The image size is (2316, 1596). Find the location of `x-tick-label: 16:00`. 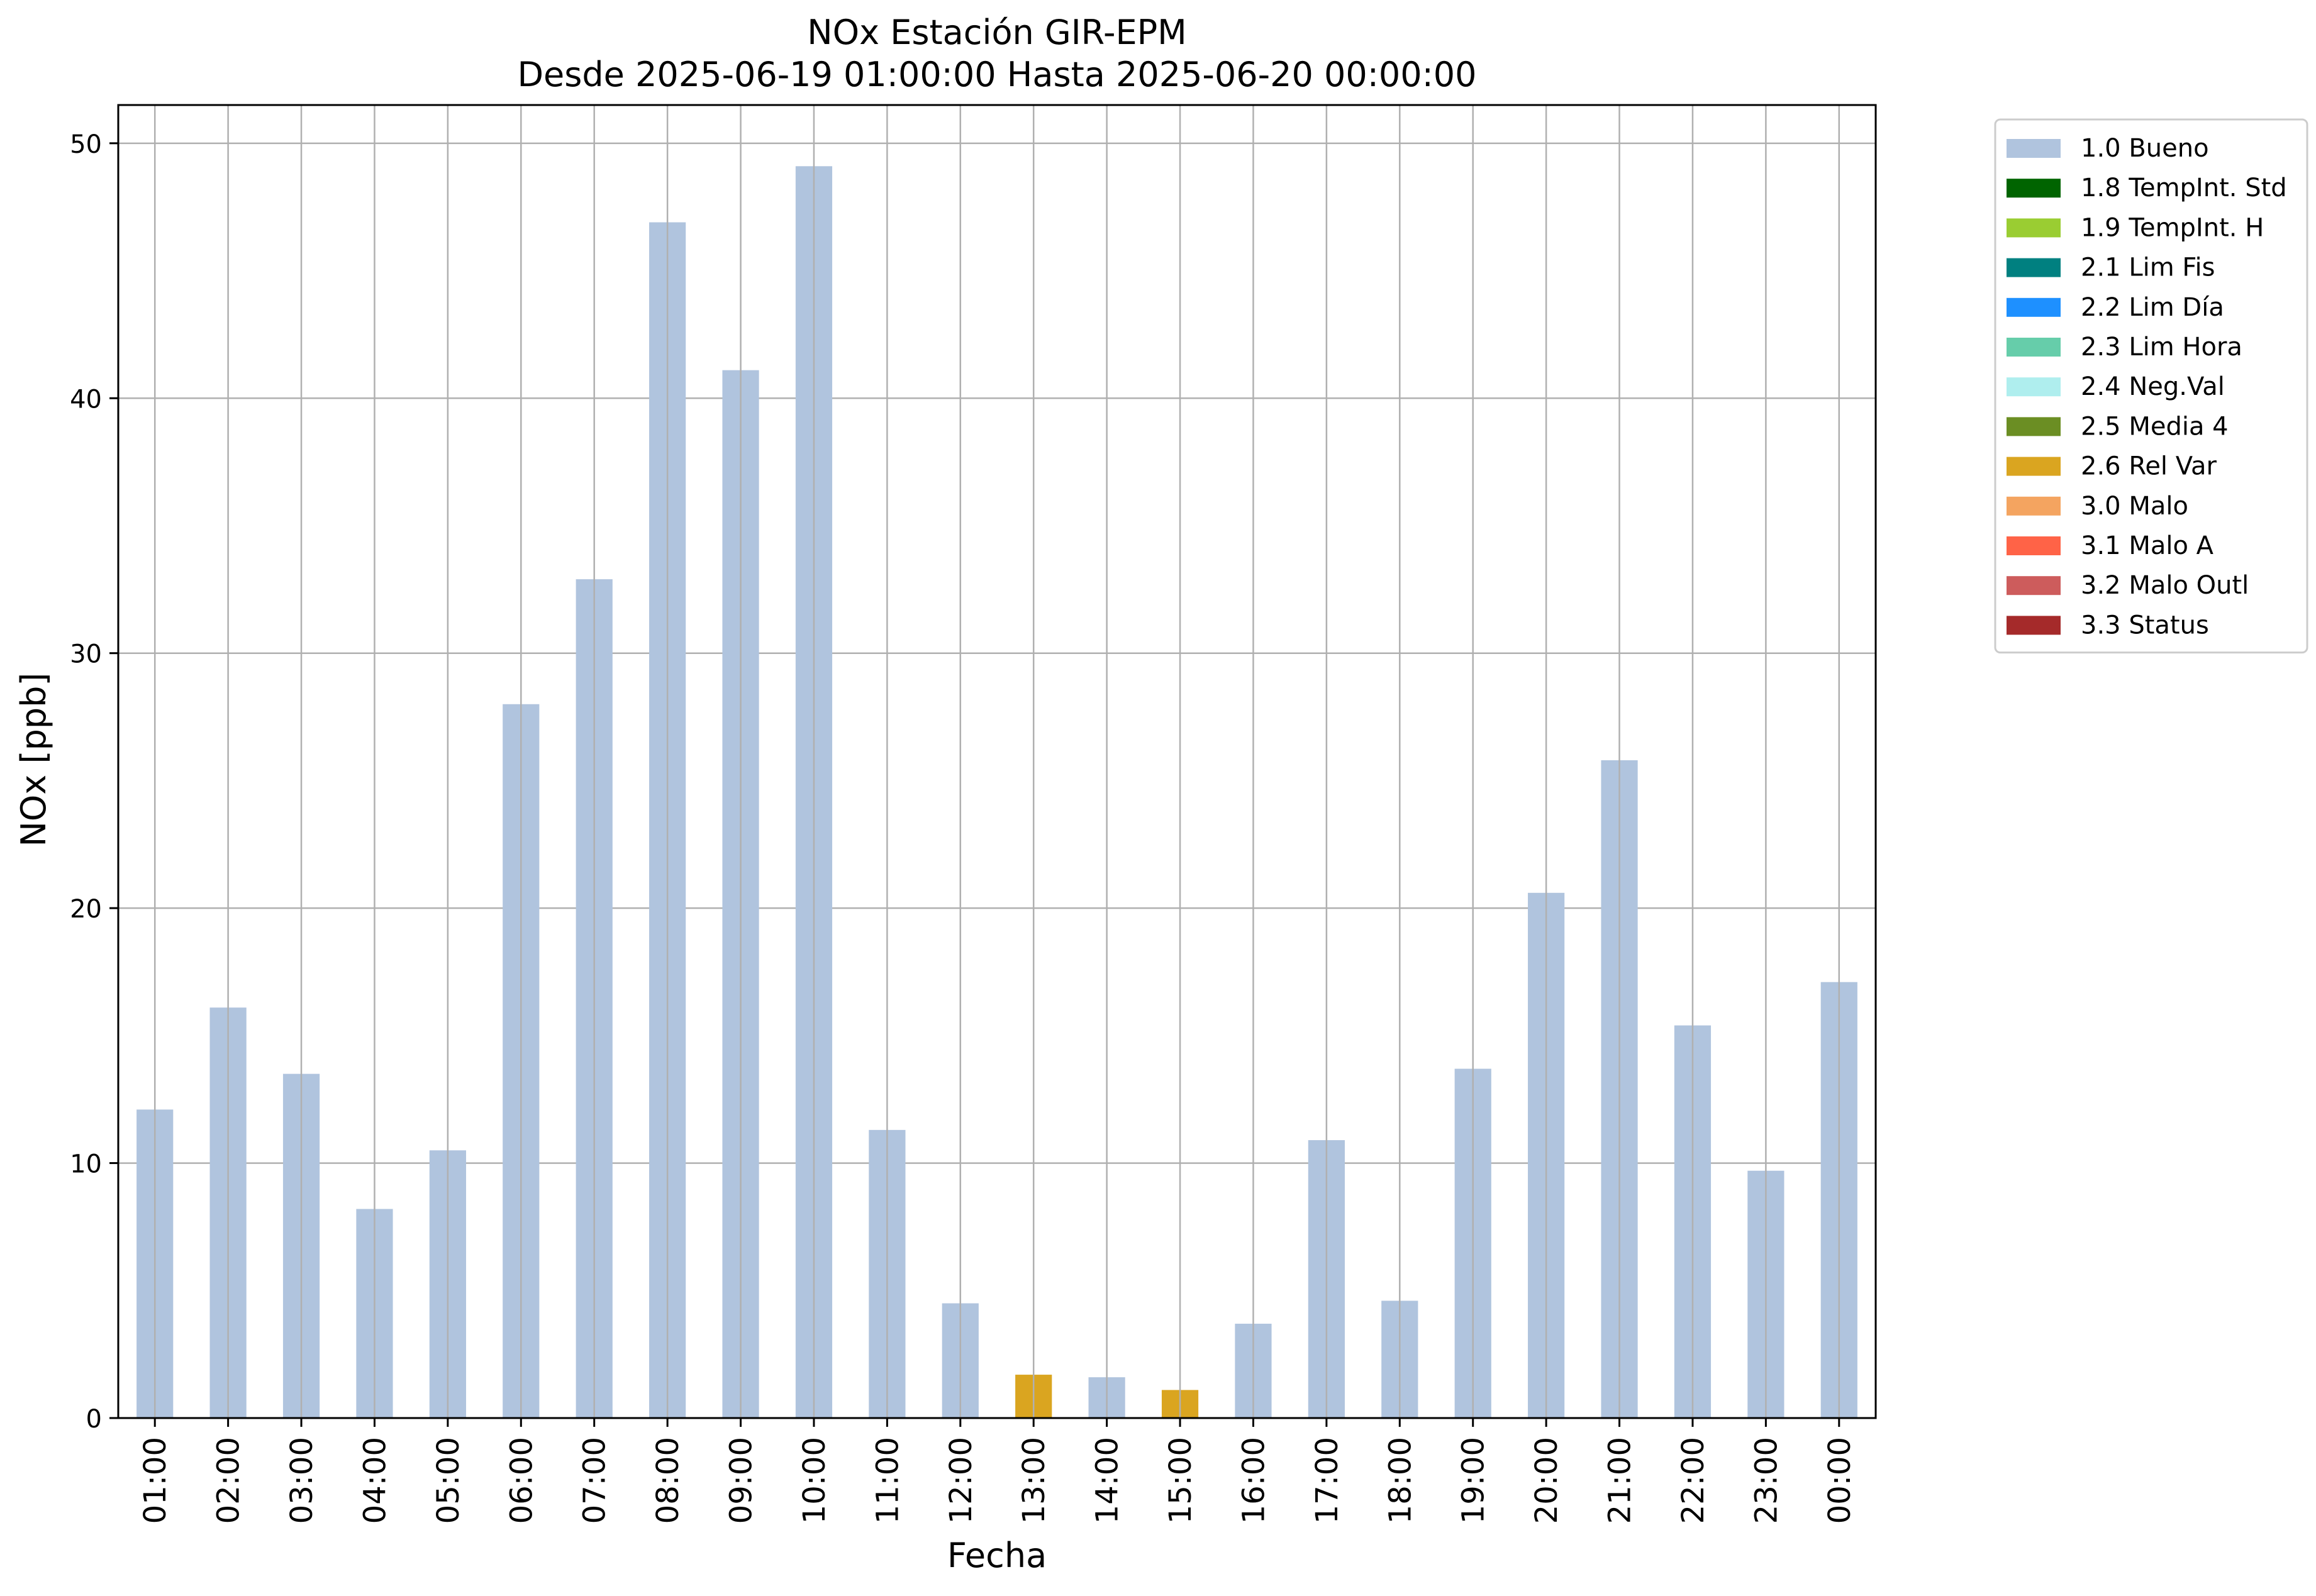

x-tick-label: 16:00 is located at coordinates (1253, 1481).